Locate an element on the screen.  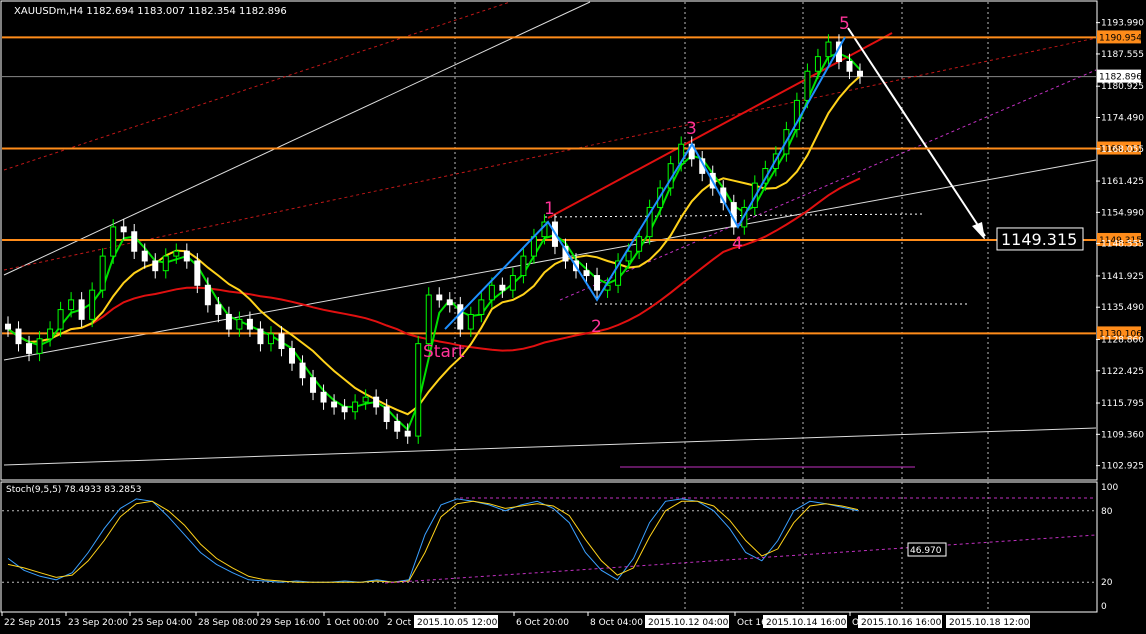
stoch-axis-label: 80 is located at coordinates (1107, 512).